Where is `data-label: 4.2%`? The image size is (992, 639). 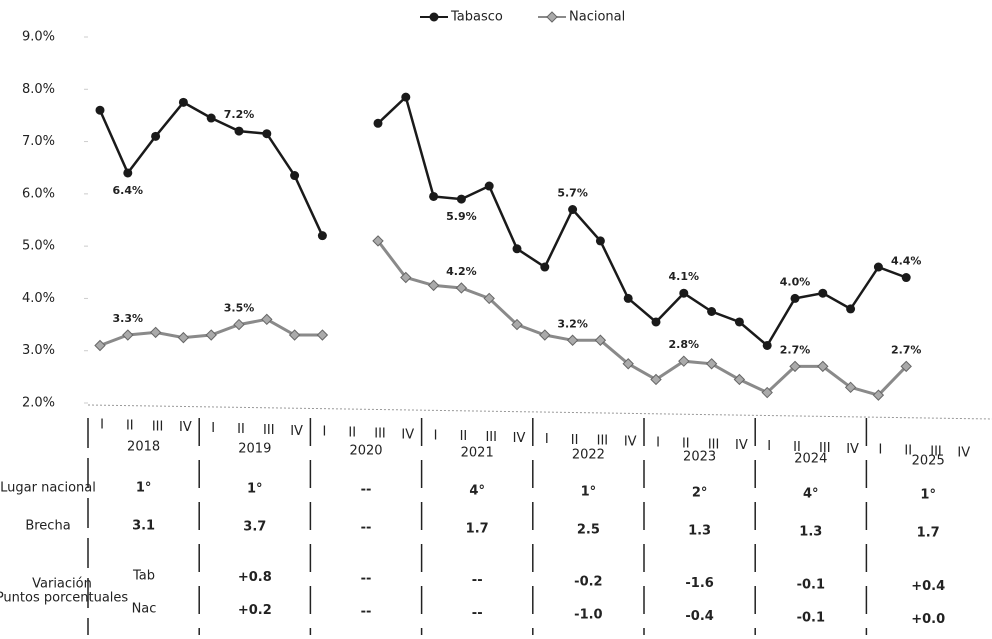
data-label: 4.2% is located at coordinates (461, 271).